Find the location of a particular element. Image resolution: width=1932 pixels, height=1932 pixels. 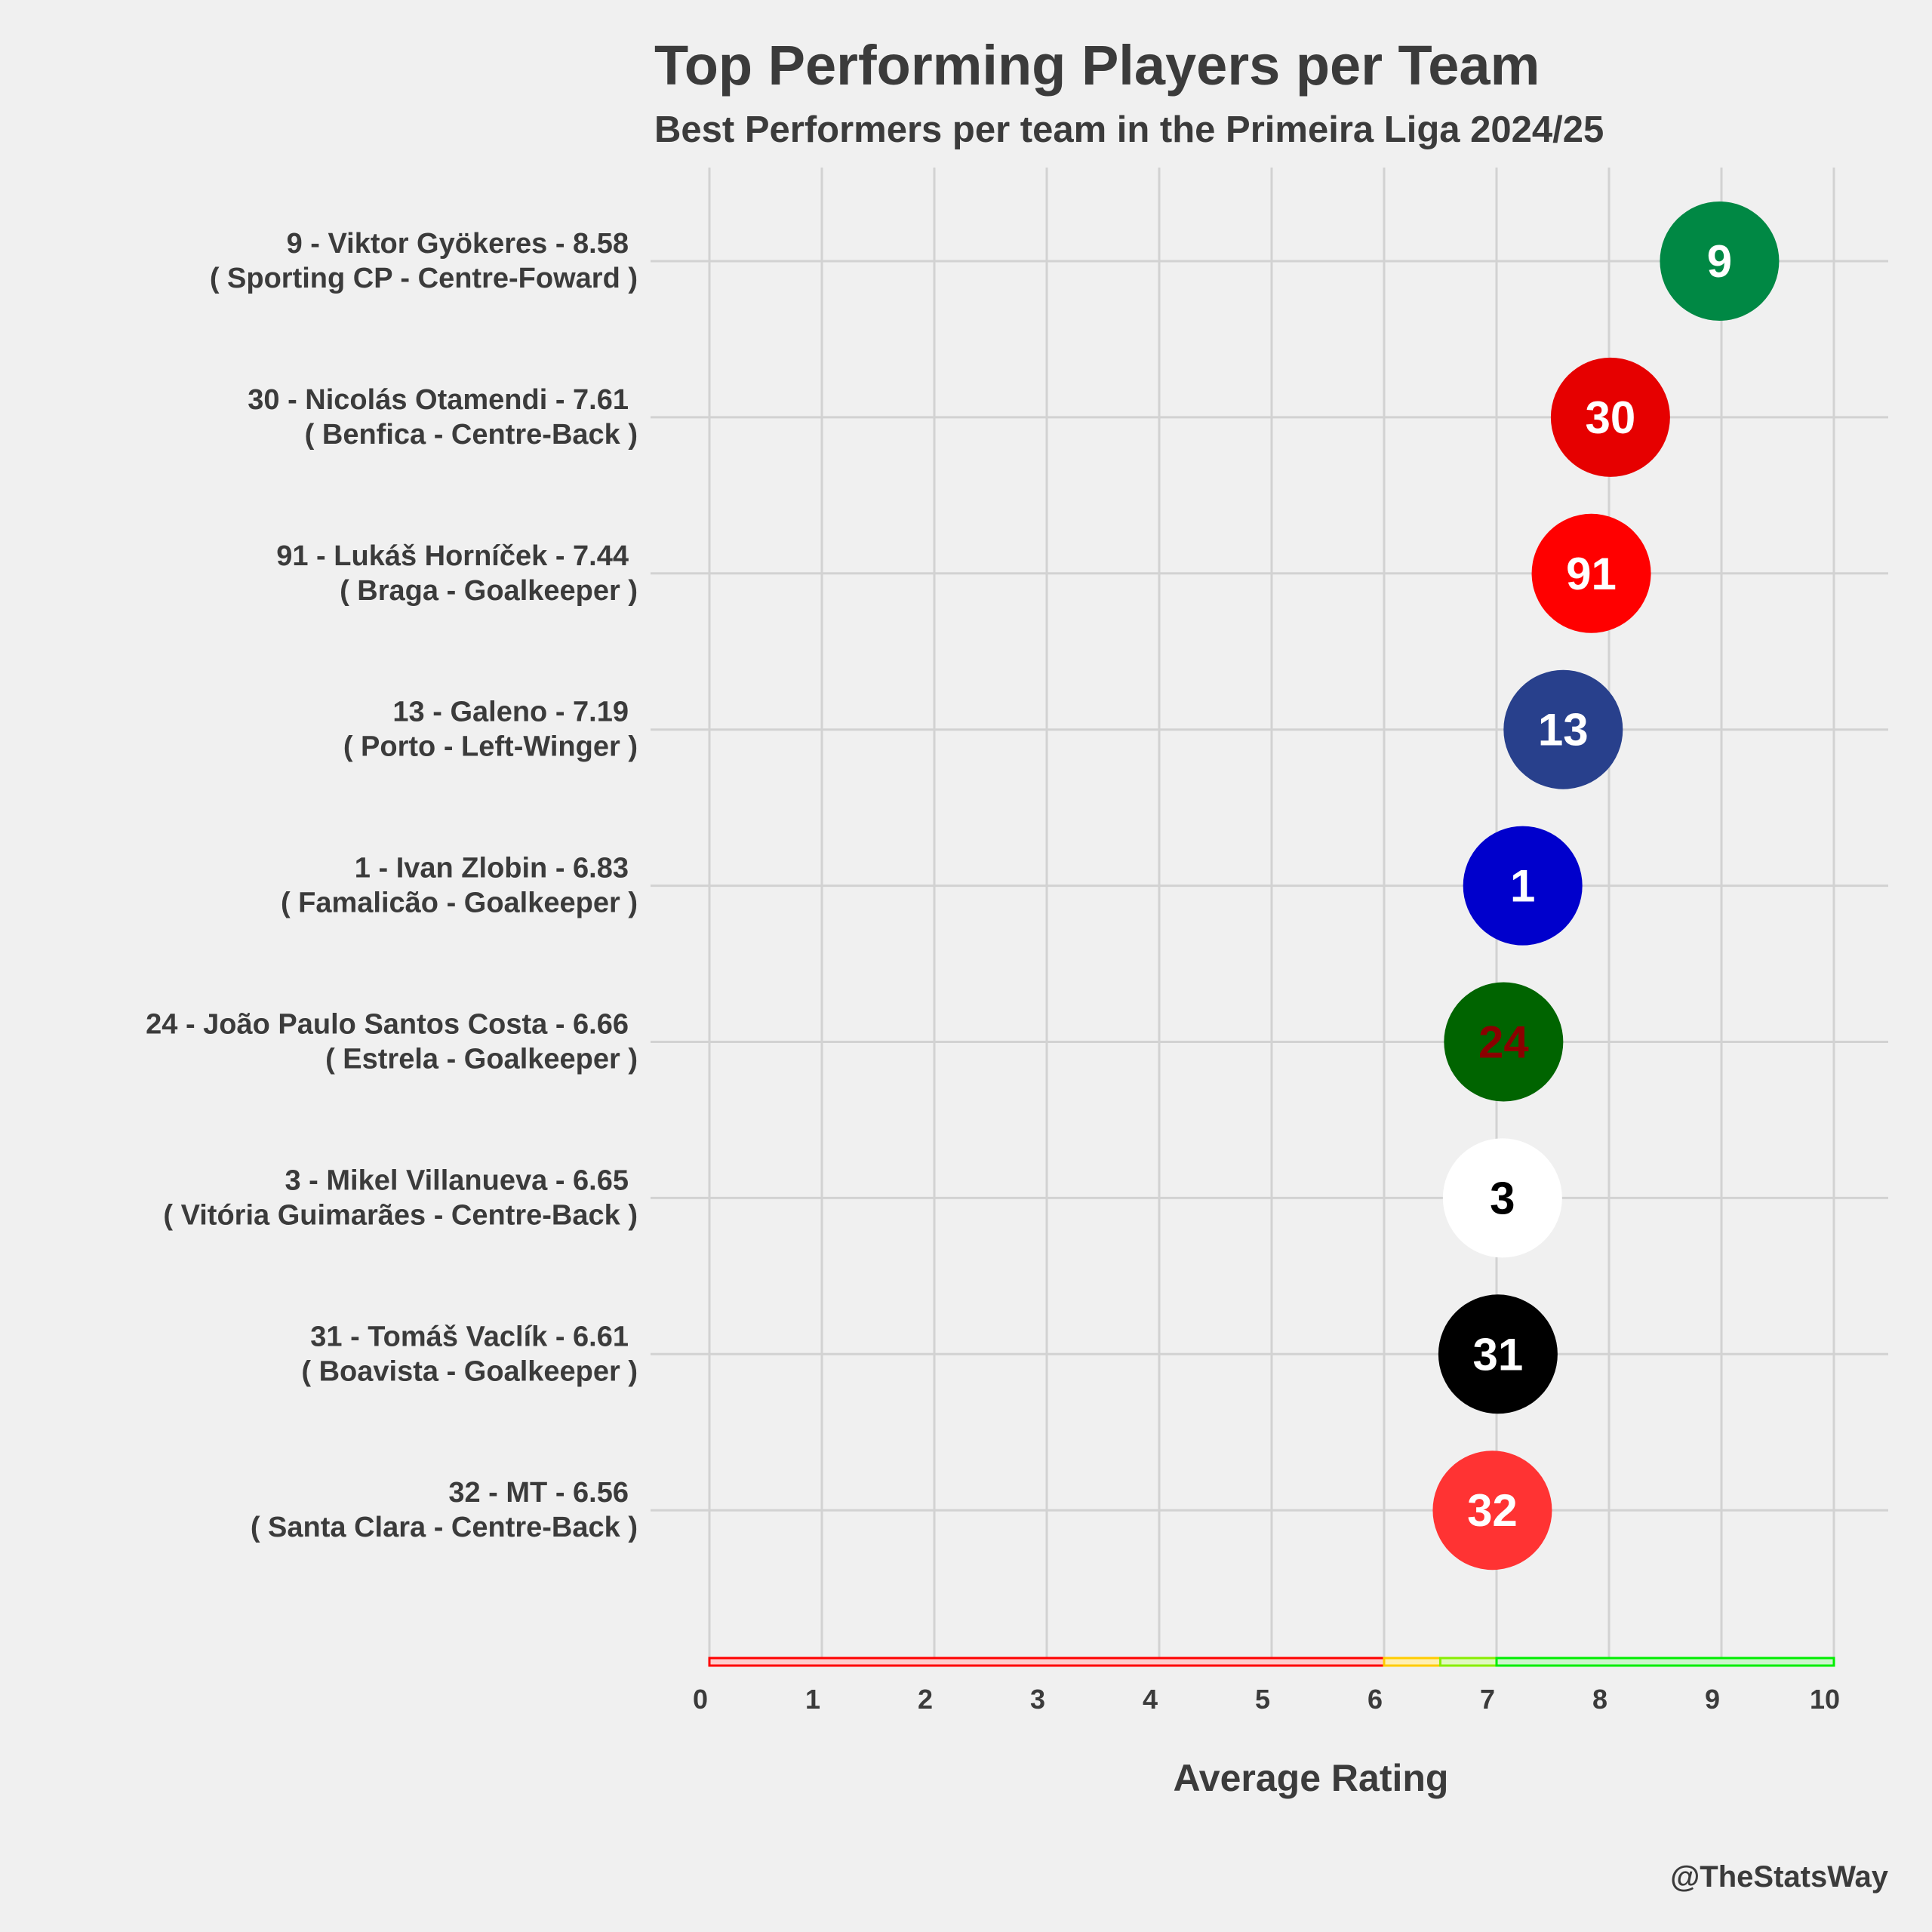

player-label-team: ( Porto - Left-Winger ) is located at coordinates (490, 747).